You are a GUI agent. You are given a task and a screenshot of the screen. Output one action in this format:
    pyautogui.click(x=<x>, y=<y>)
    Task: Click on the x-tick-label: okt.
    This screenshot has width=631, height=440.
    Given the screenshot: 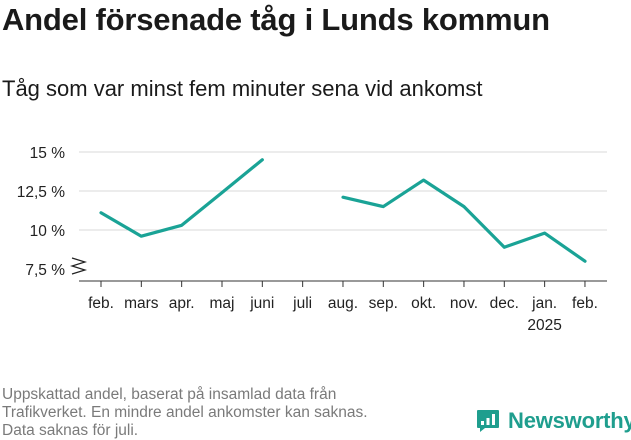 What is the action you would take?
    pyautogui.click(x=423, y=303)
    